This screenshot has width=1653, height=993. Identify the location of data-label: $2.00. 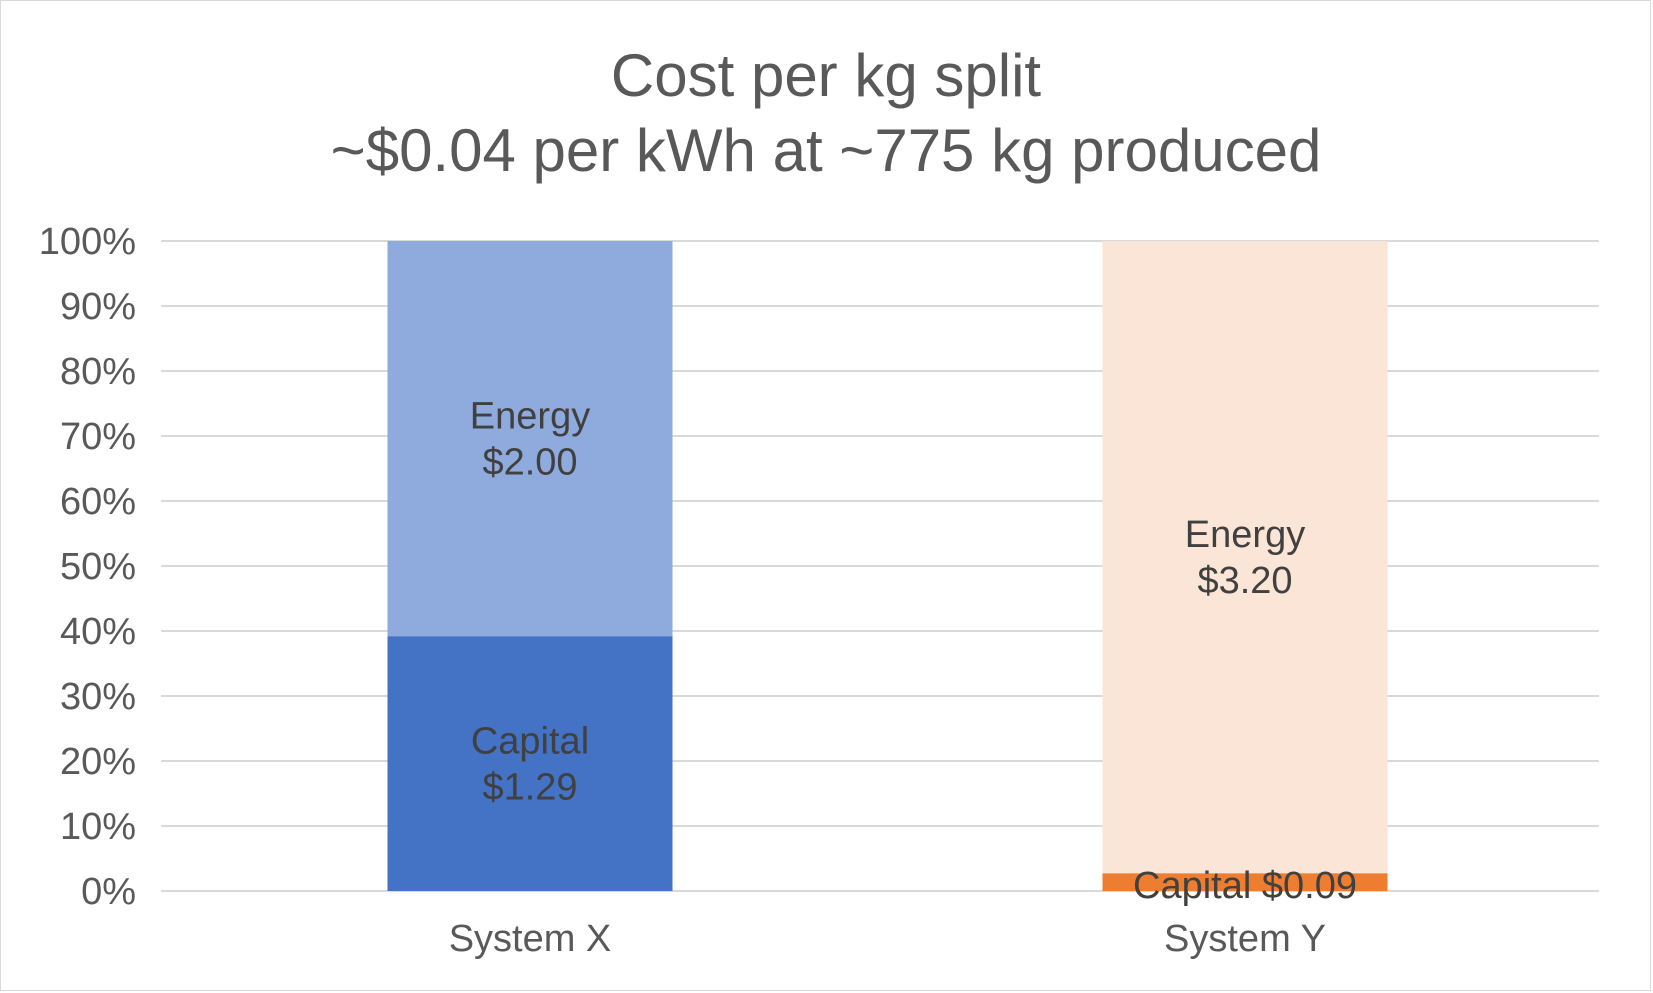
(529, 463).